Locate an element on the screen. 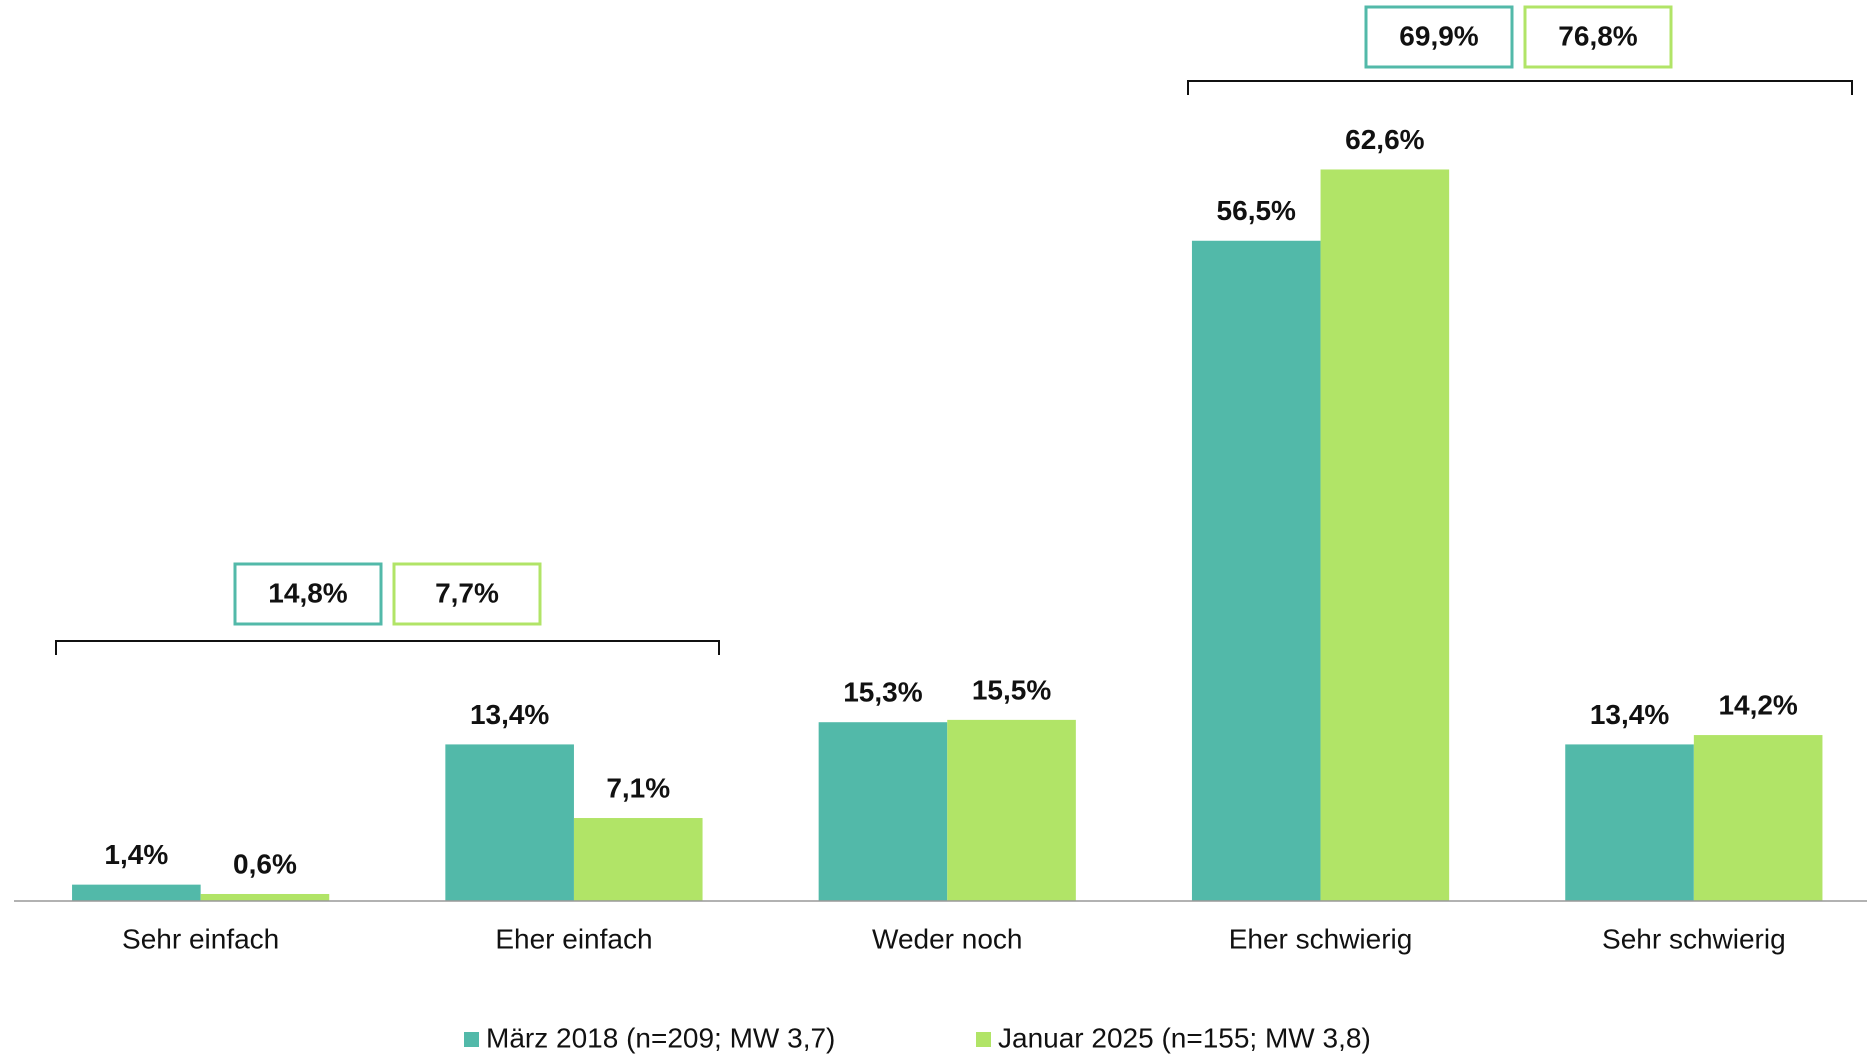  annotation-label: 7,7% is located at coordinates (467, 592).